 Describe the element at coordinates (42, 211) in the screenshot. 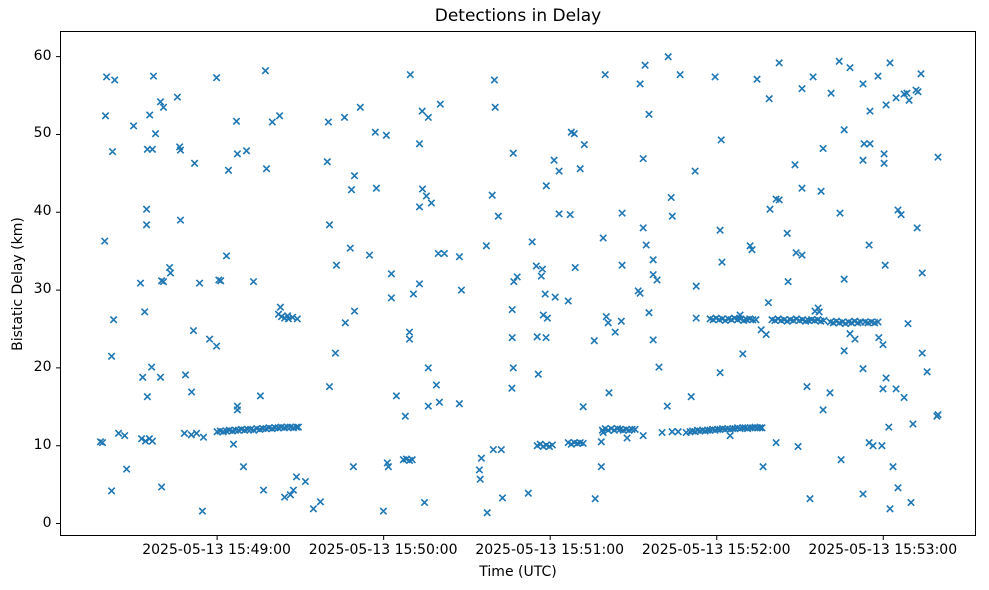

I see `y-tick-label: 40` at that location.